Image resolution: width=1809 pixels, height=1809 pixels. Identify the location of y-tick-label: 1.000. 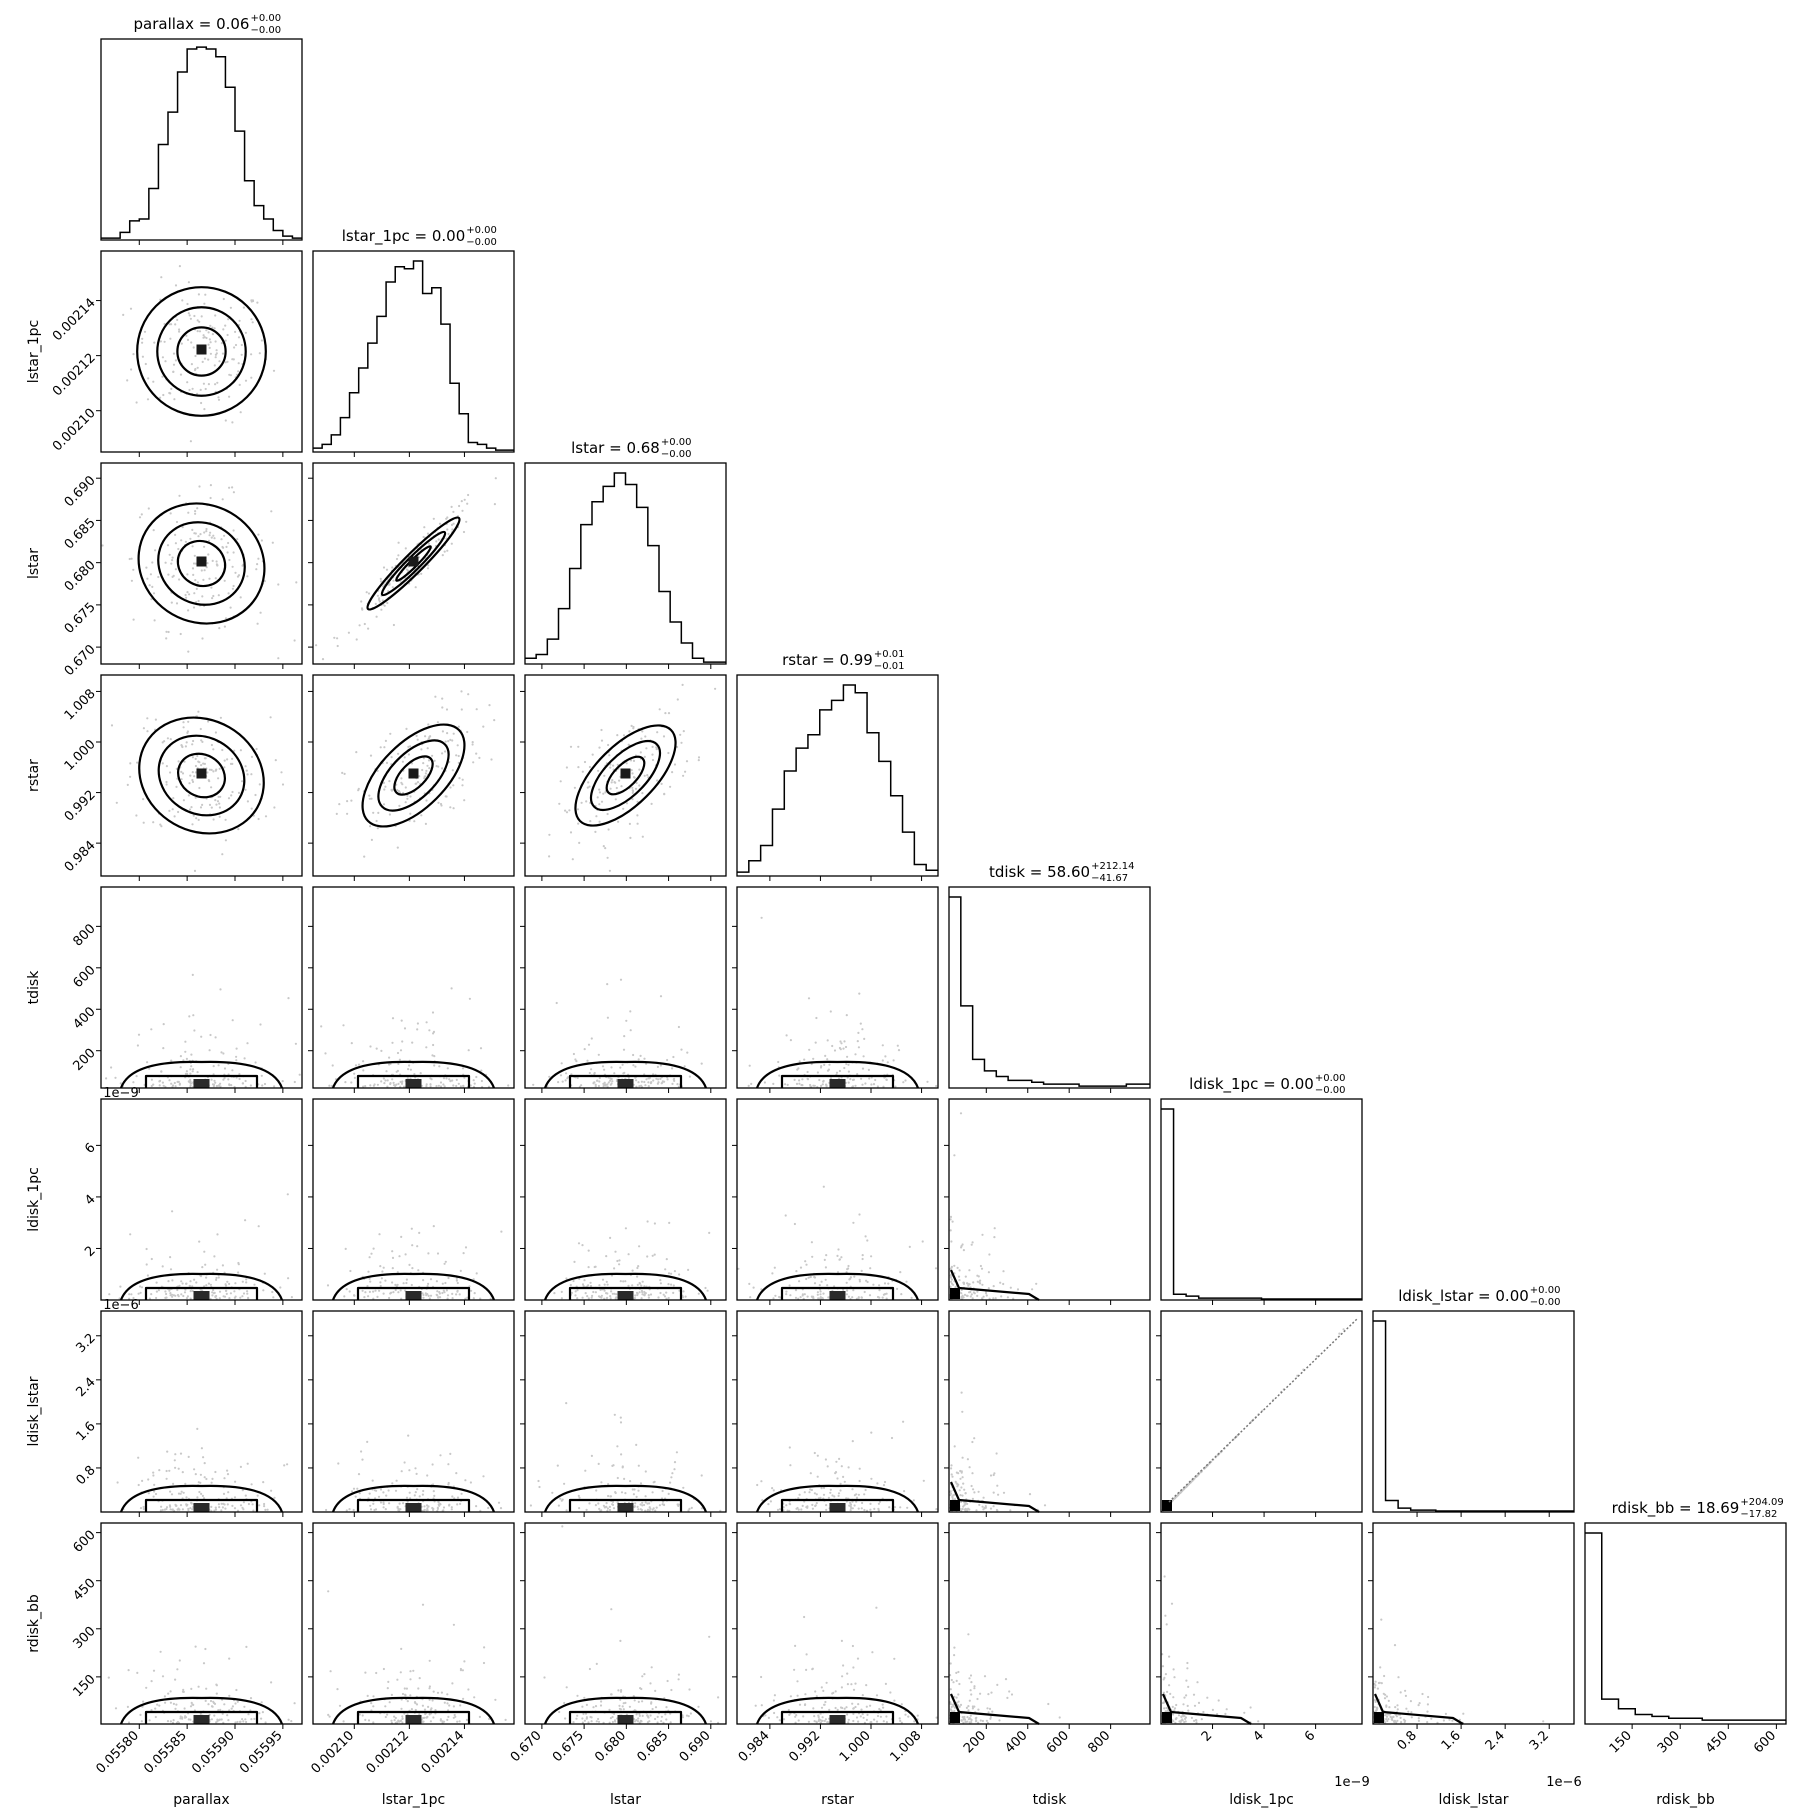
(80, 755).